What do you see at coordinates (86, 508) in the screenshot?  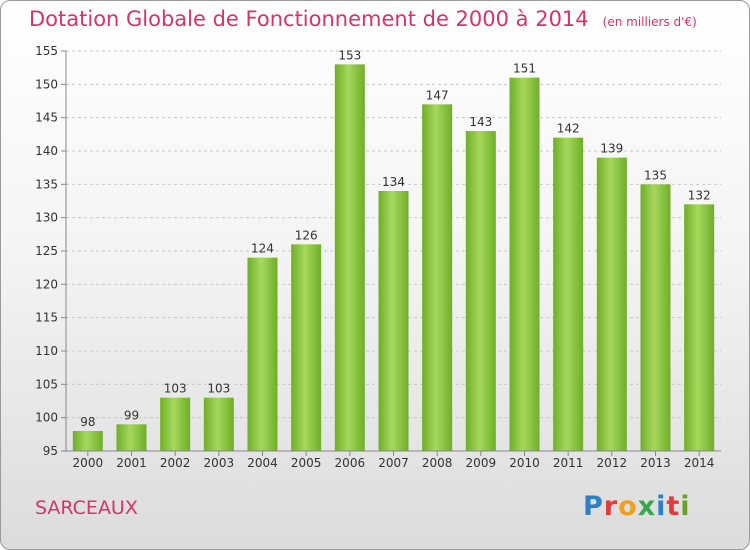 I see `place-name: SARCEAUX` at bounding box center [86, 508].